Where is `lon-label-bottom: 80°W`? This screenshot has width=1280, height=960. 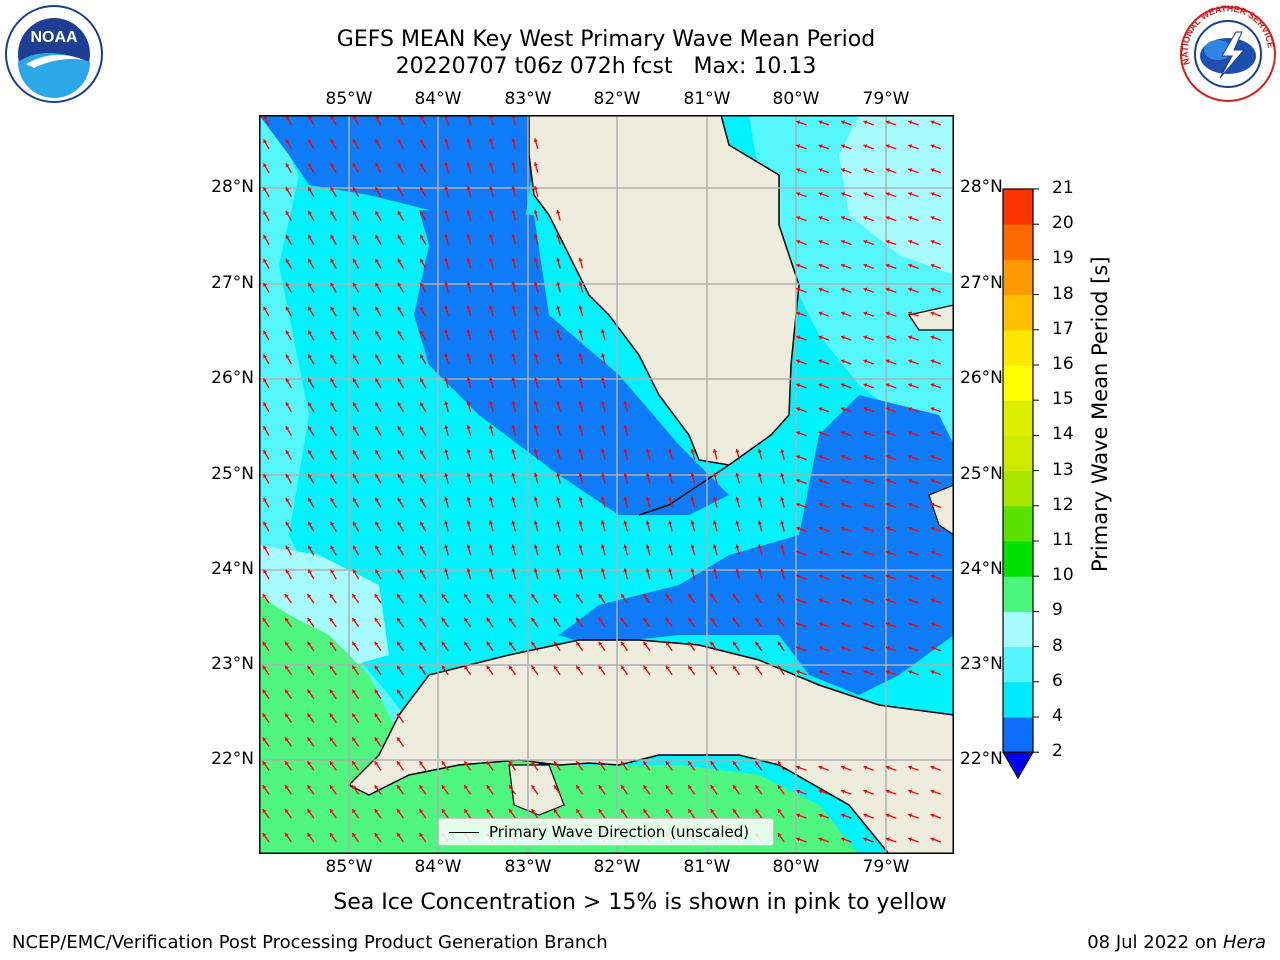 lon-label-bottom: 80°W is located at coordinates (796, 867).